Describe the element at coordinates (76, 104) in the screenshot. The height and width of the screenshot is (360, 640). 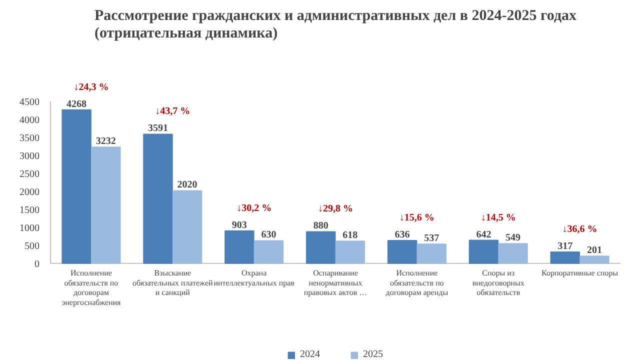
I see `data-label: 4268` at that location.